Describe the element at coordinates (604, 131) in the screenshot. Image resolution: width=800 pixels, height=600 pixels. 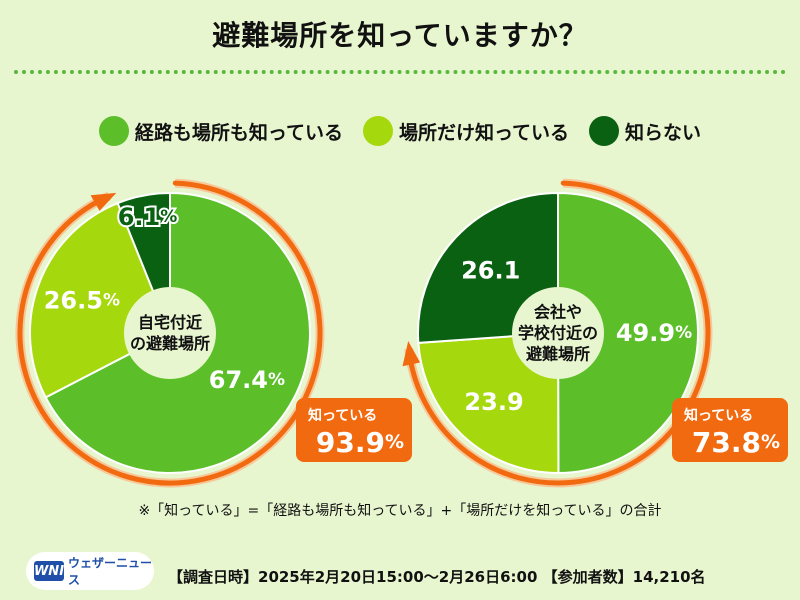
I see `legend-swatch-not-known` at that location.